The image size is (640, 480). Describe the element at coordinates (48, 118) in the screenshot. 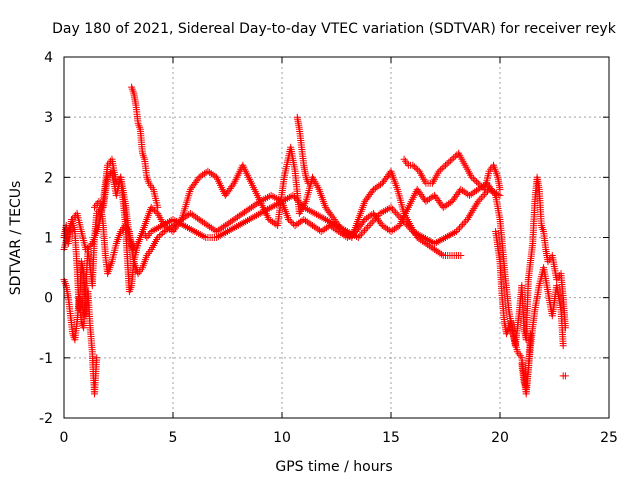

I see `y-tick-label: 3` at that location.